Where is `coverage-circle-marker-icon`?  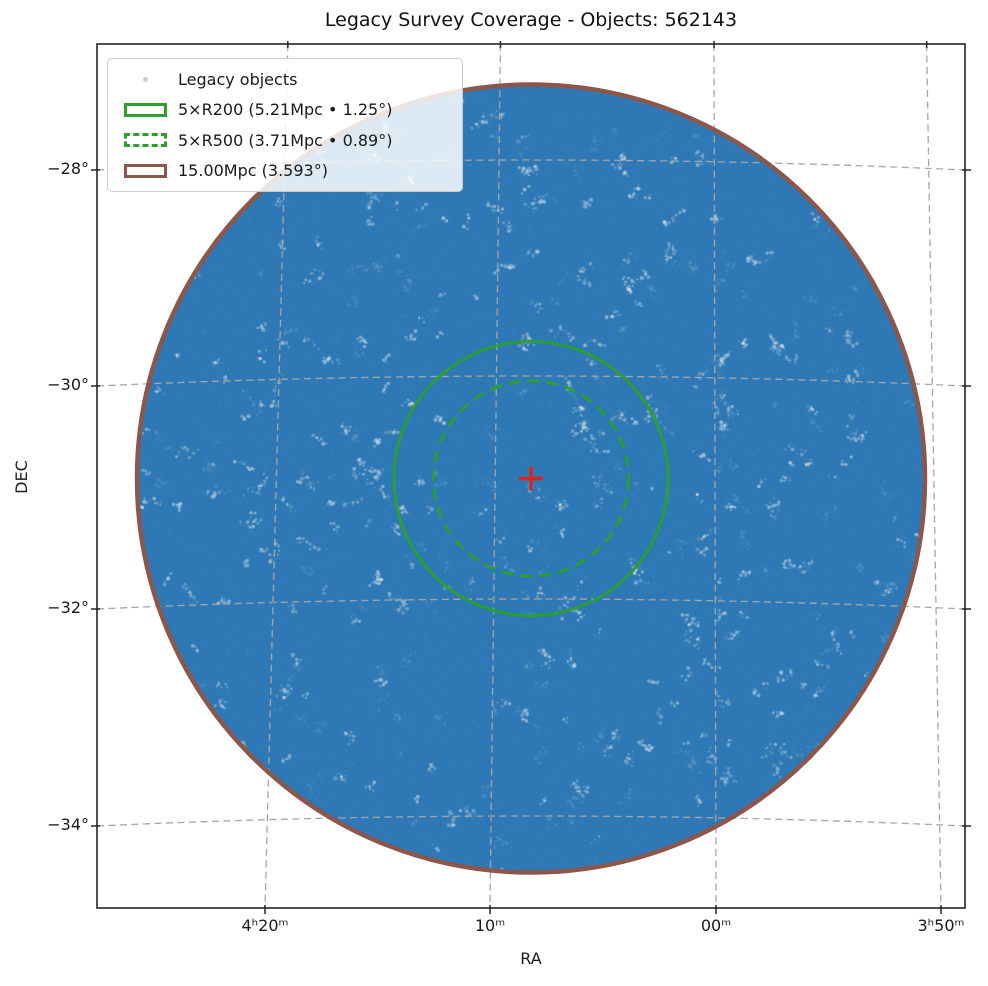
coverage-circle-marker-icon is located at coordinates (145, 170).